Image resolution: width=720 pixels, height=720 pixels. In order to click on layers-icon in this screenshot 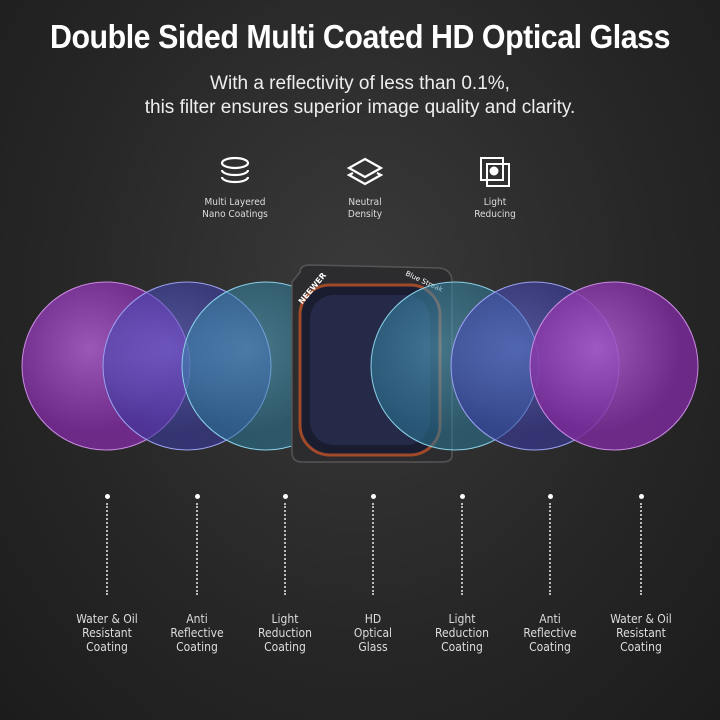, I will do `click(365, 171)`.